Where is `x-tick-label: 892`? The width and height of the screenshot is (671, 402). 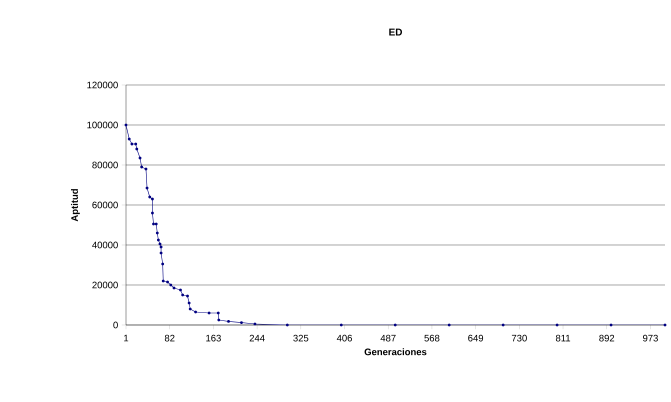 x-tick-label: 892 is located at coordinates (606, 338).